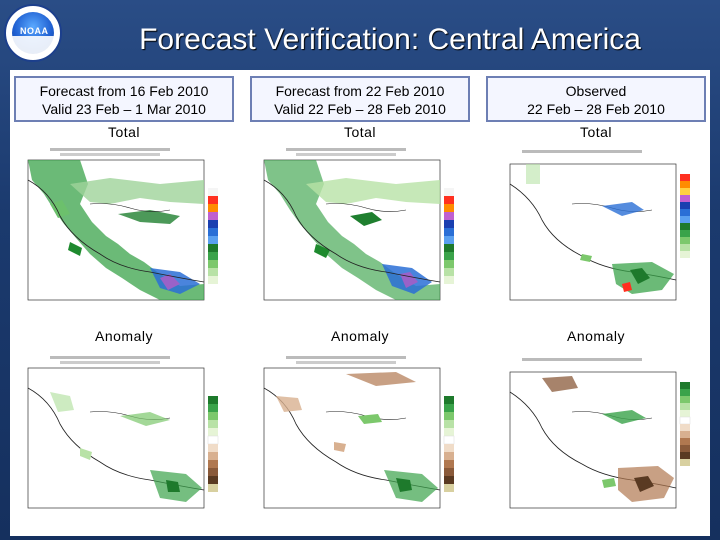 The image size is (720, 540). Describe the element at coordinates (390, 39) in the screenshot. I see `page-title: Forecast Verification: Central America` at that location.